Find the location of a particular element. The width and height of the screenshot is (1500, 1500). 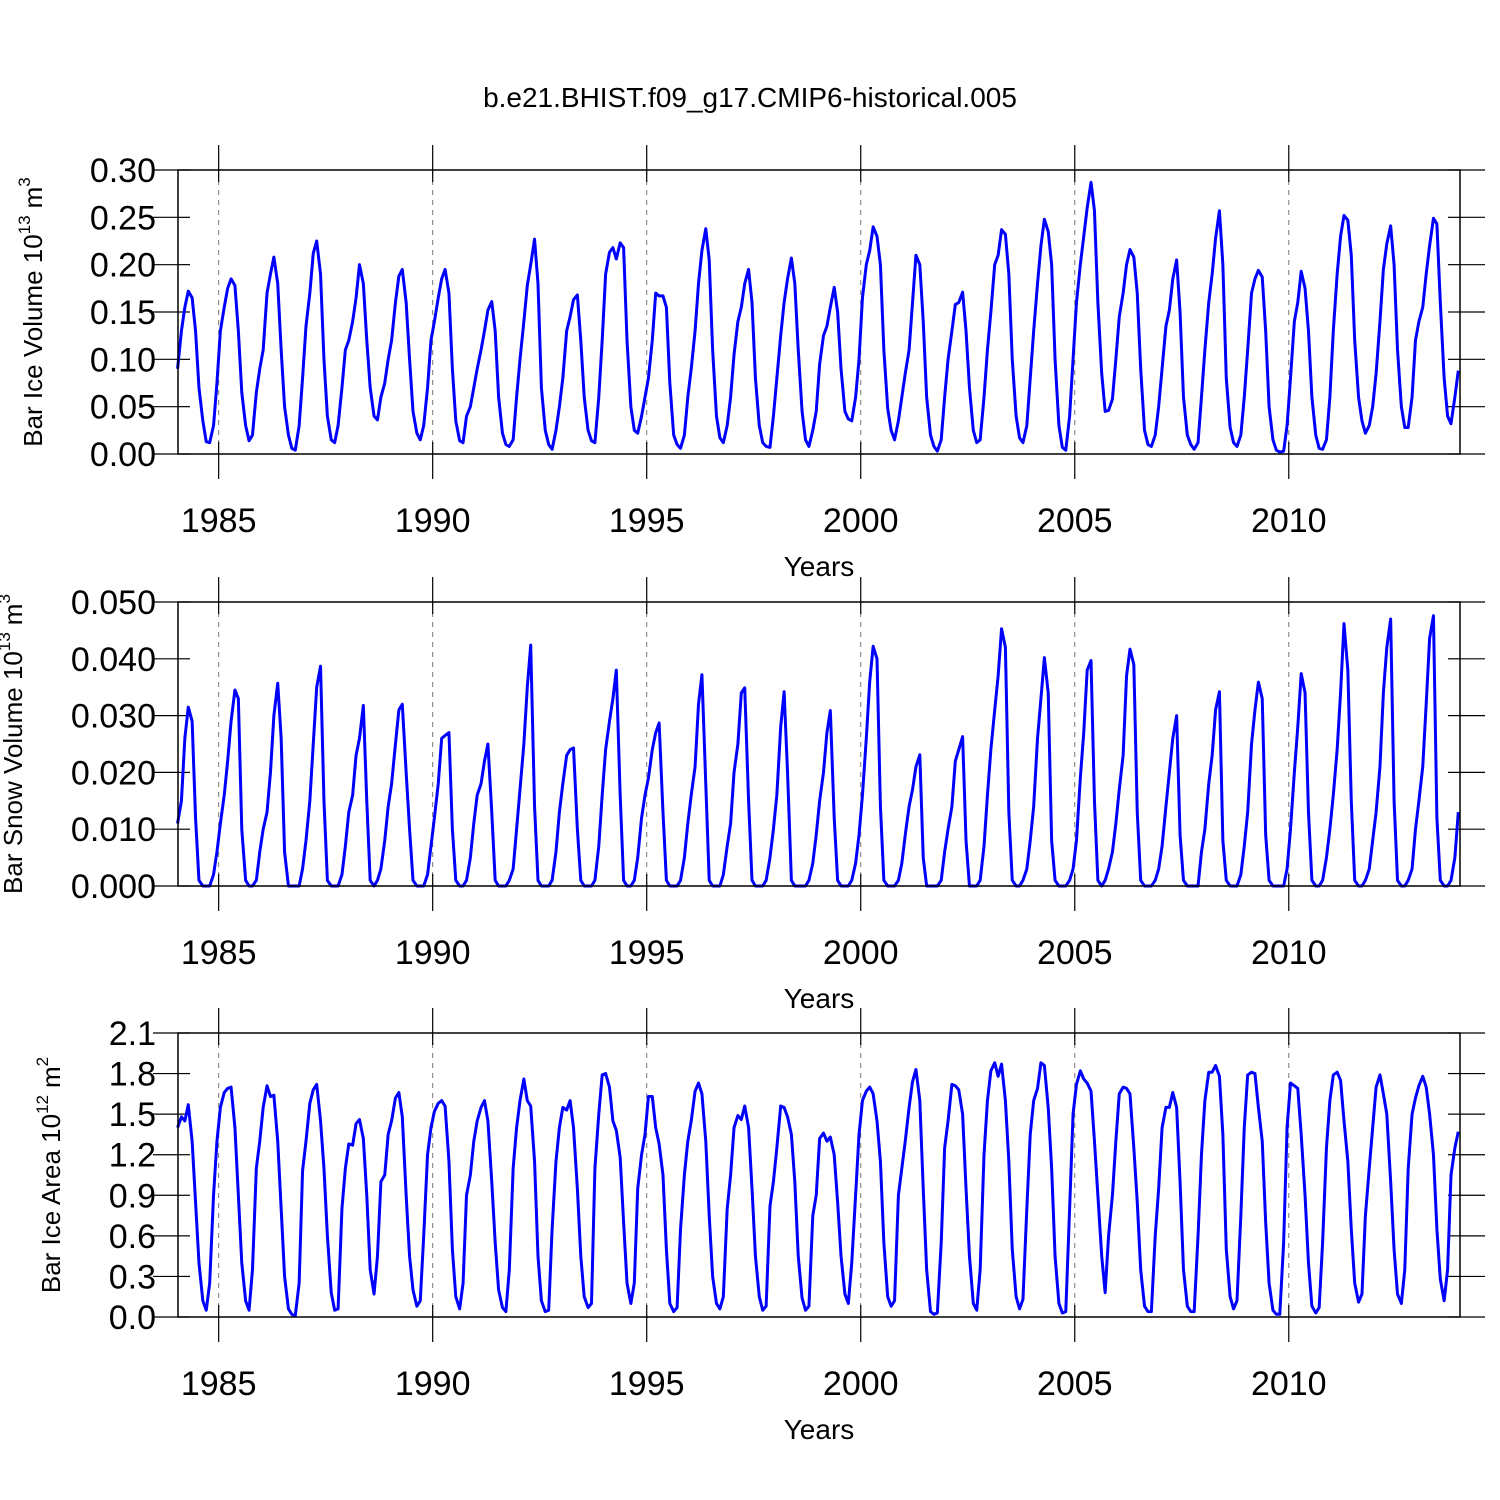

y-tick-label: 0.020 is located at coordinates (113, 773).